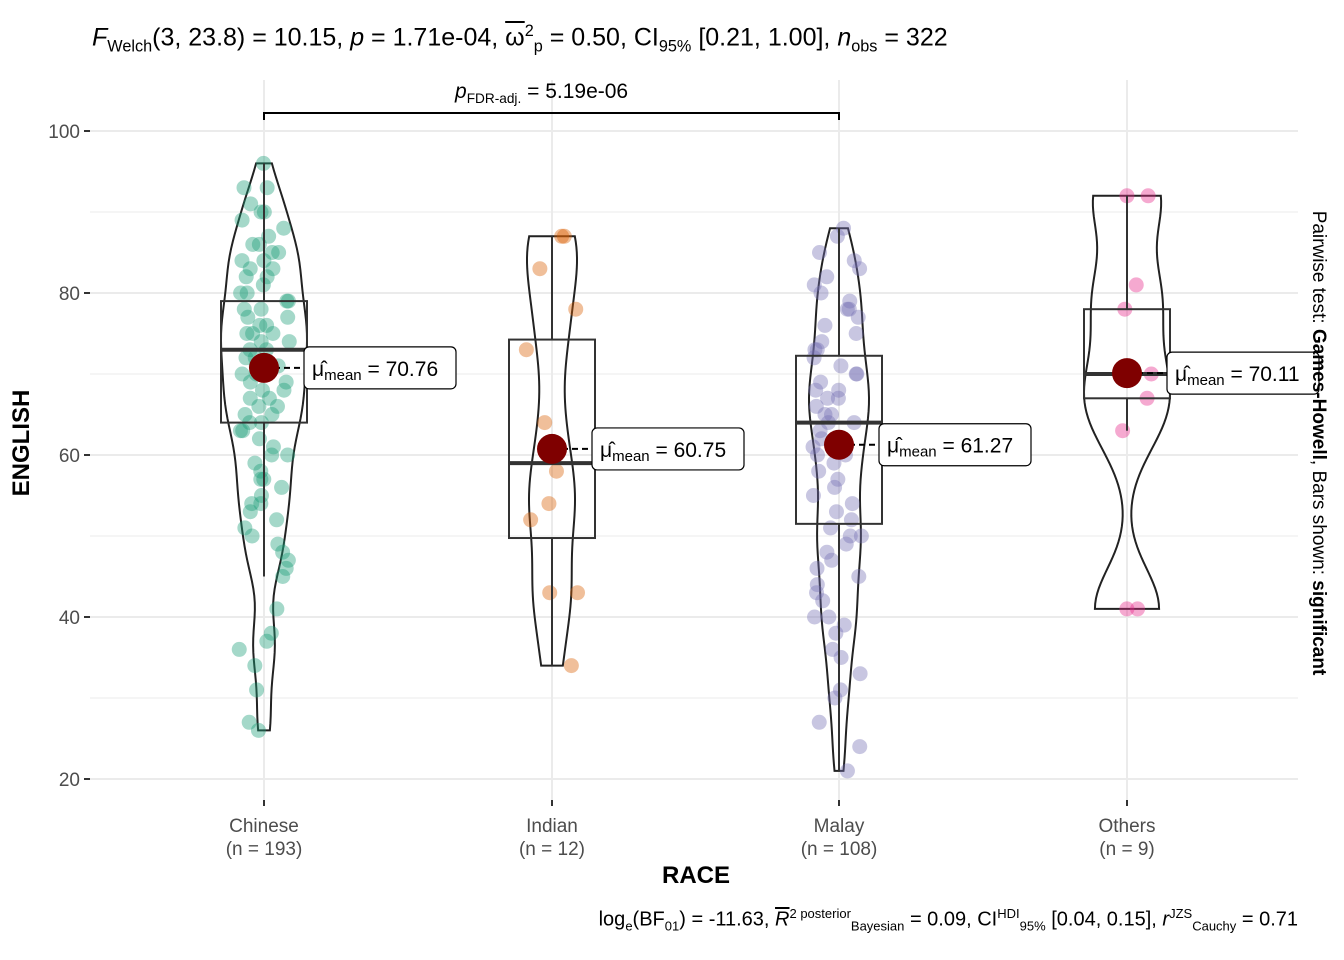 The image size is (1344, 960). I want to click on x-axis-title: RACE, so click(696, 875).